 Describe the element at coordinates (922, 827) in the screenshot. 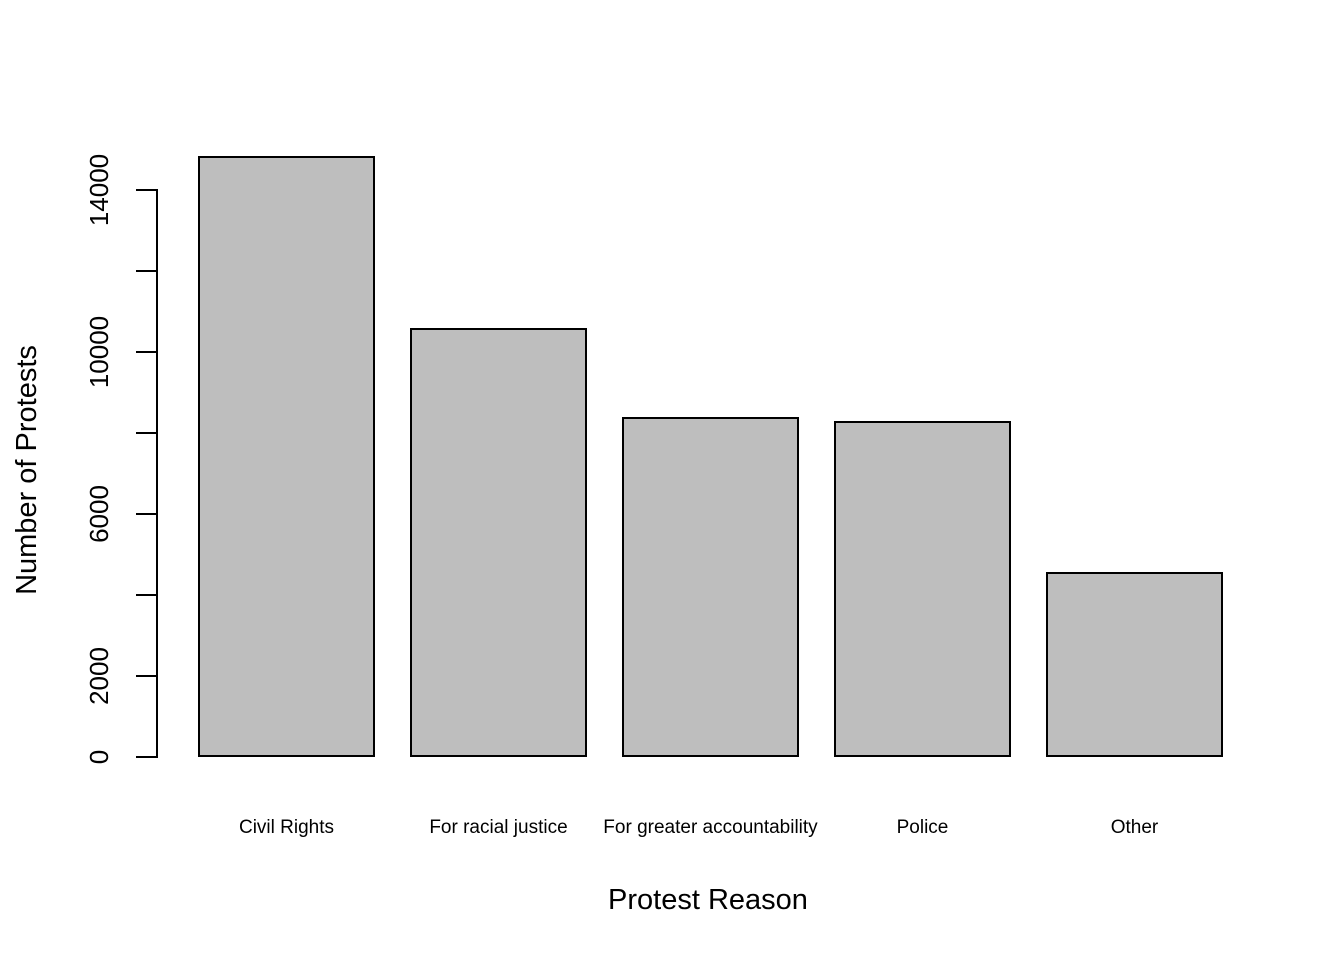

I see `x-category-label-police: Police` at that location.